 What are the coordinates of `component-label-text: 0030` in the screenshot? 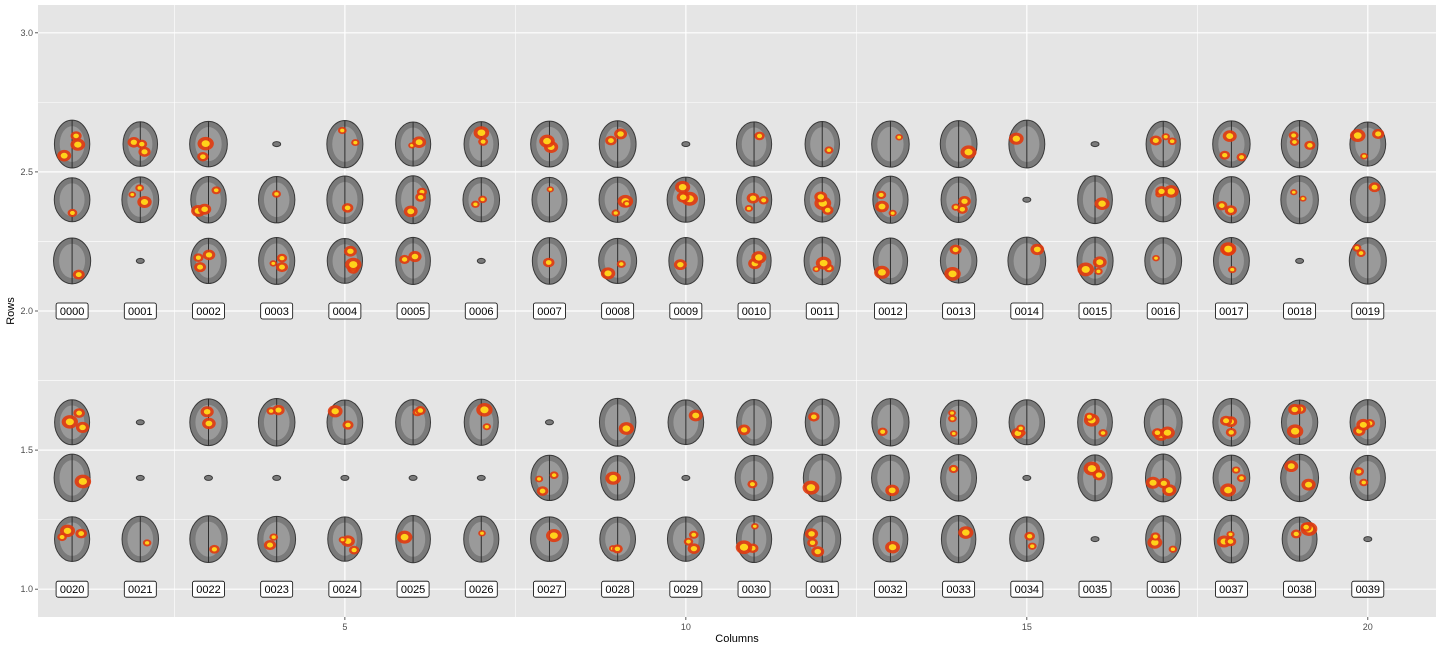 It's located at (754, 590).